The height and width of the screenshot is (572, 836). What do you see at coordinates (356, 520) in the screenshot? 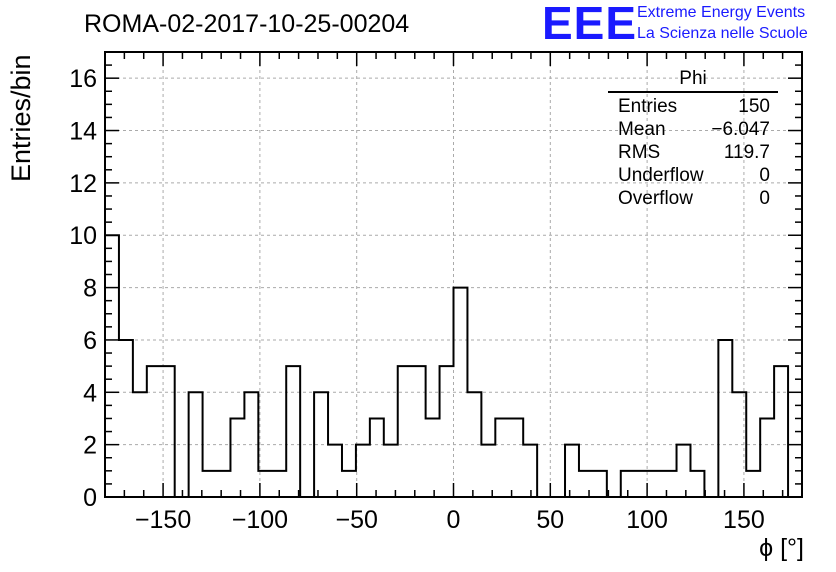
I see `x-tick-label: −50` at bounding box center [356, 520].